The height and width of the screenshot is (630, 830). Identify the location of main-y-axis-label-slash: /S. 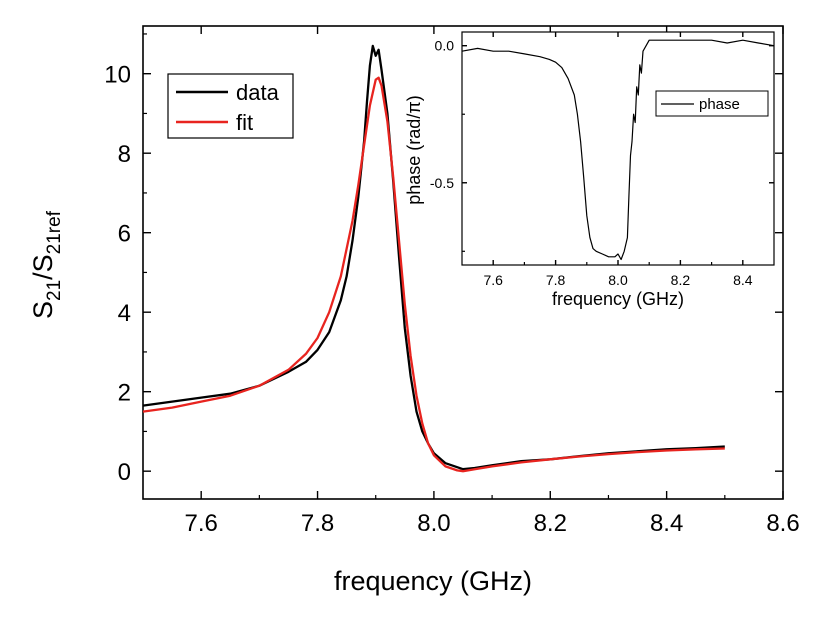
(43, 267).